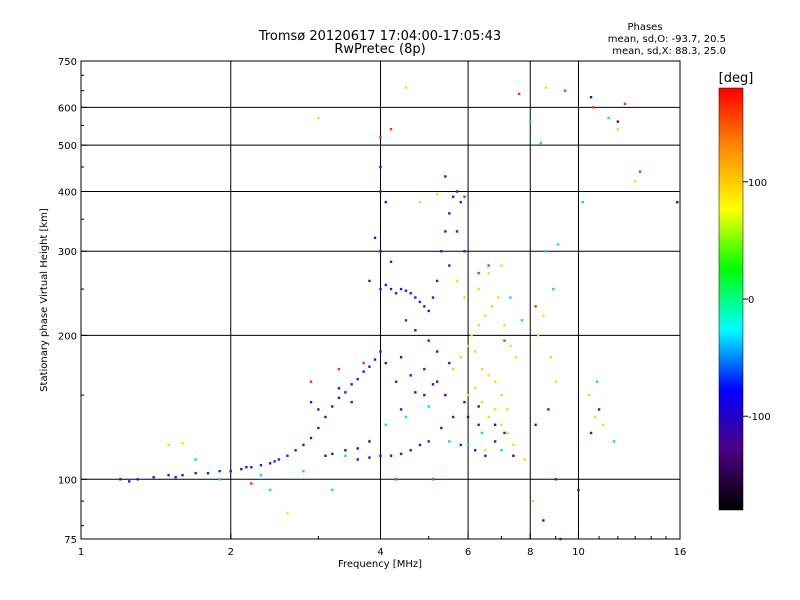 The width and height of the screenshot is (800, 600). Describe the element at coordinates (44, 300) in the screenshot. I see `y-axis-label: Stationary phase Virtual Height [km]` at that location.